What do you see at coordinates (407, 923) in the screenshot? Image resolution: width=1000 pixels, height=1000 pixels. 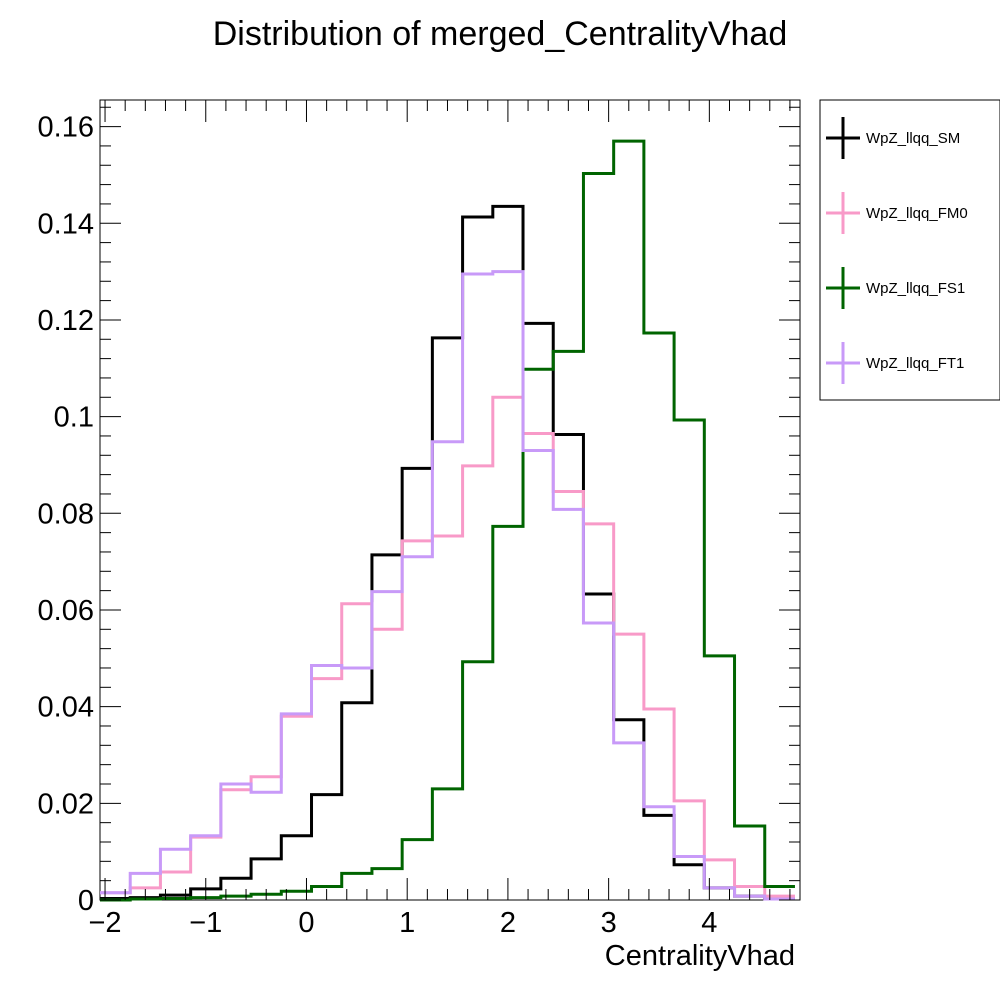 I see `x-tick-label: 1` at bounding box center [407, 923].